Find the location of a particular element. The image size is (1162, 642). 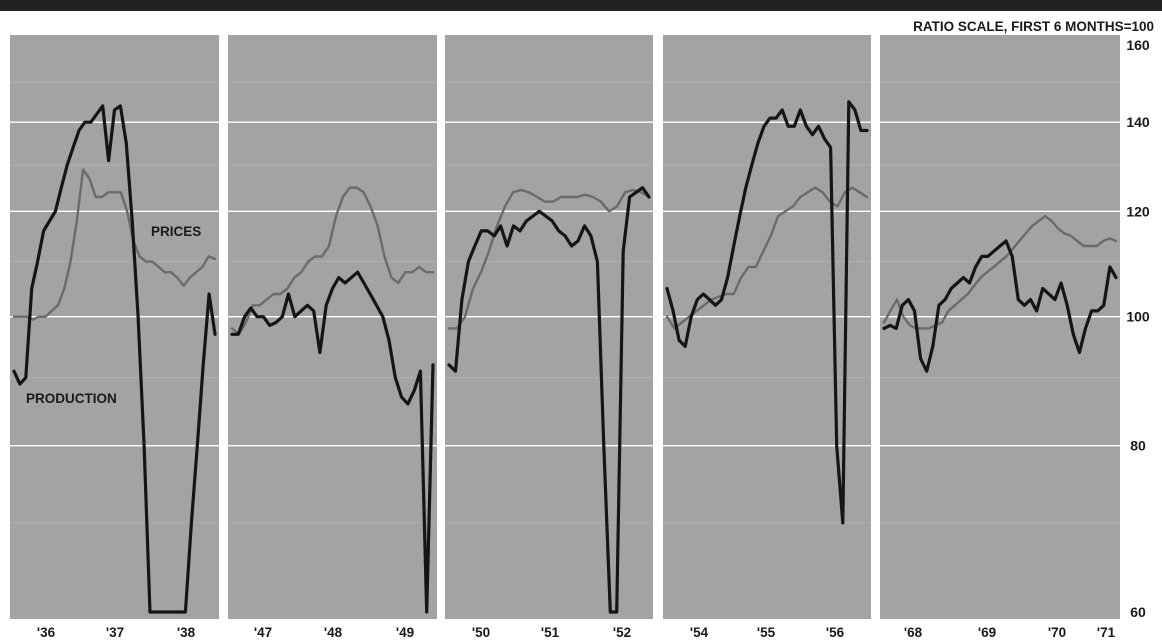

x-tick-label: '56 is located at coordinates (835, 632).